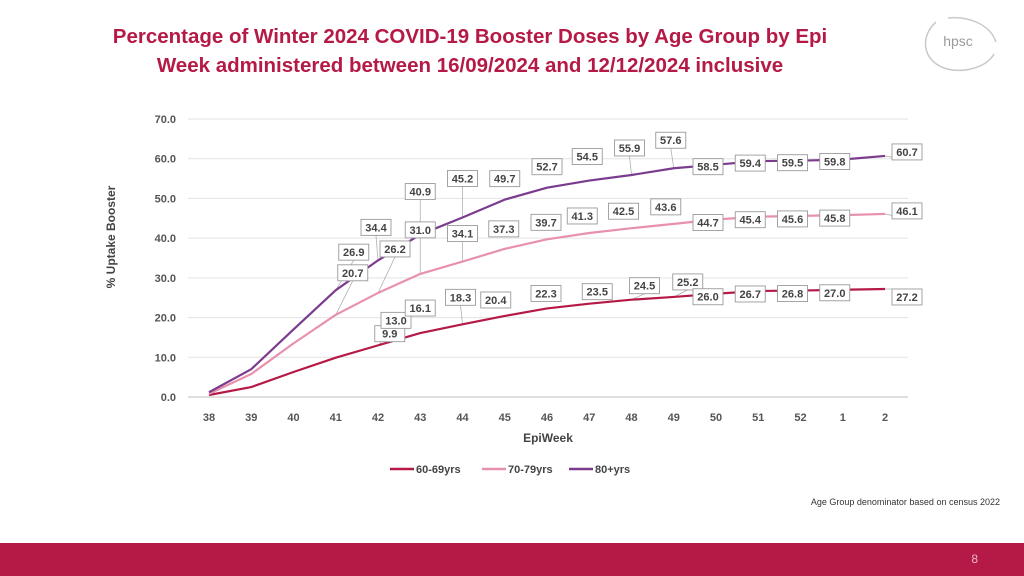 The image size is (1024, 576). What do you see at coordinates (293, 418) in the screenshot?
I see `x-tick-label: 40` at bounding box center [293, 418].